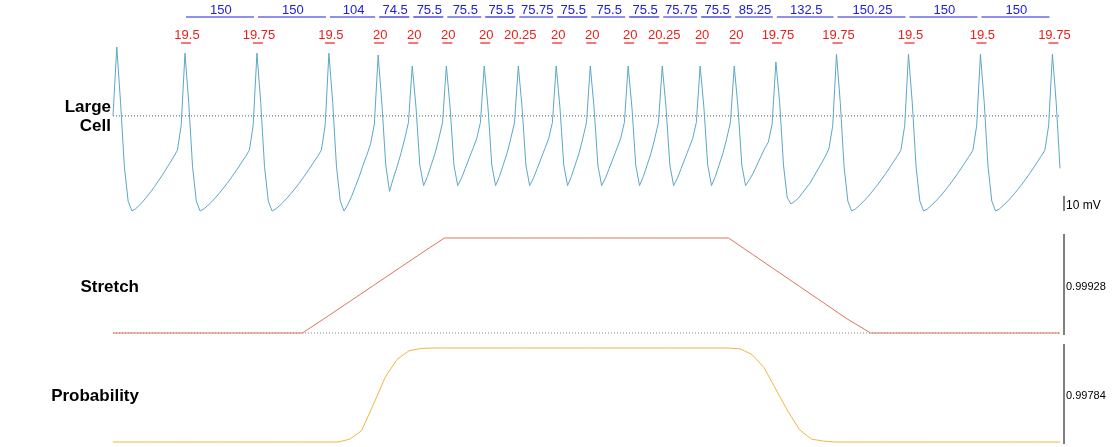  Describe the element at coordinates (395, 9) in the screenshot. I see `text: 74.5` at that location.